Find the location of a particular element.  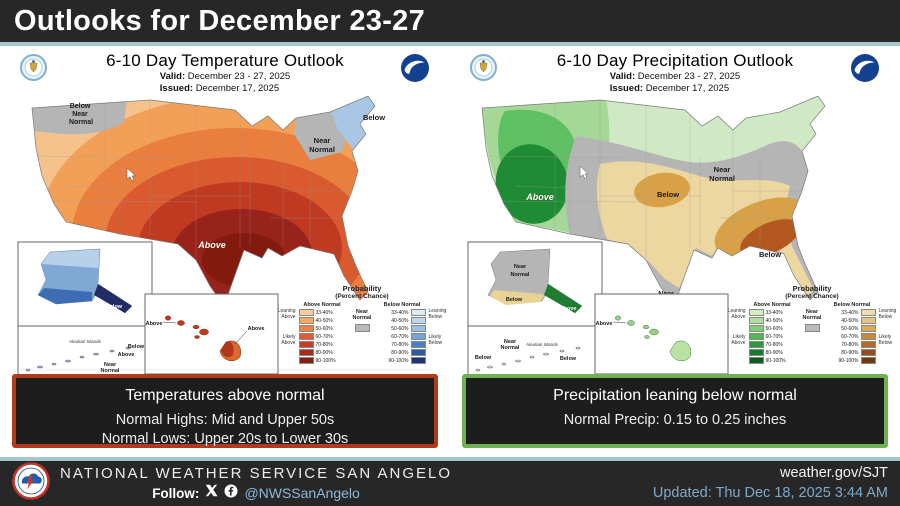

precipitation-map-title: 6-10 Day Precipitation Outlook is located at coordinates (675, 60).